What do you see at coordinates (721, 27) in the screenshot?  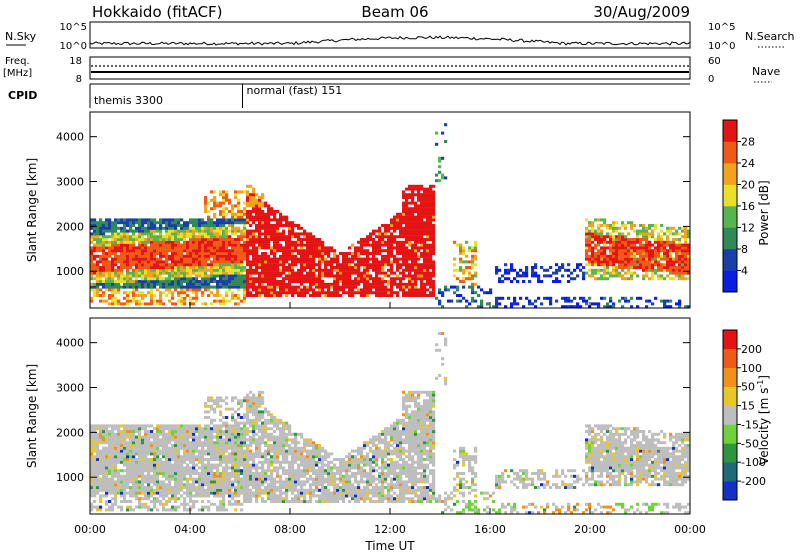 I see `nsearch-tick-top: 10^5` at bounding box center [721, 27].